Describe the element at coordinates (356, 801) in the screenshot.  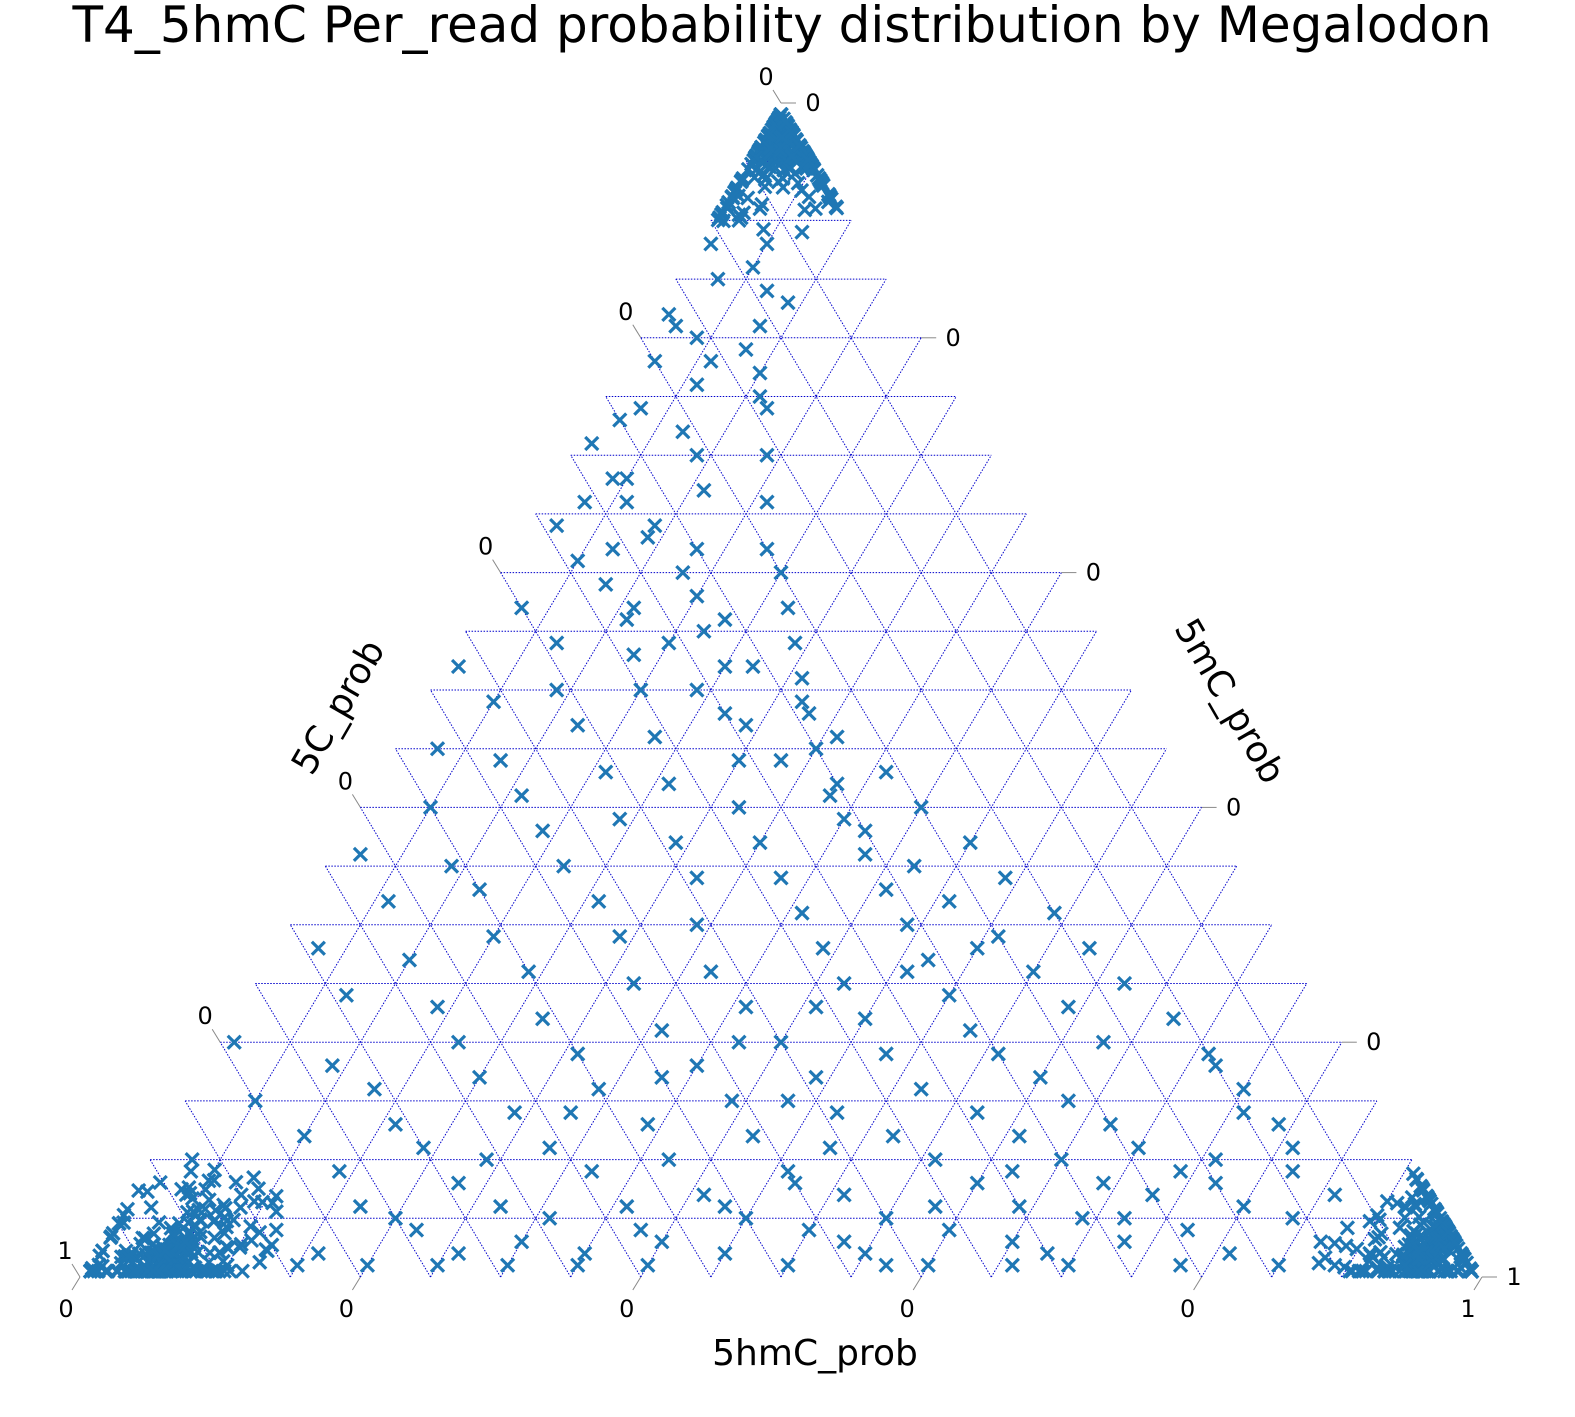
I see `left-tick` at that location.